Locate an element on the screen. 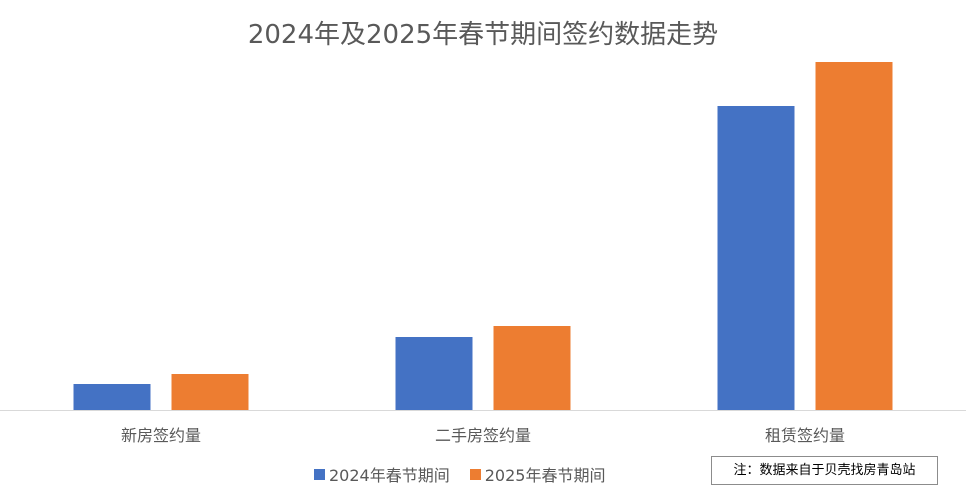 This screenshot has width=966, height=501. legend-item-2025: 2025年春节期间 is located at coordinates (537, 474).